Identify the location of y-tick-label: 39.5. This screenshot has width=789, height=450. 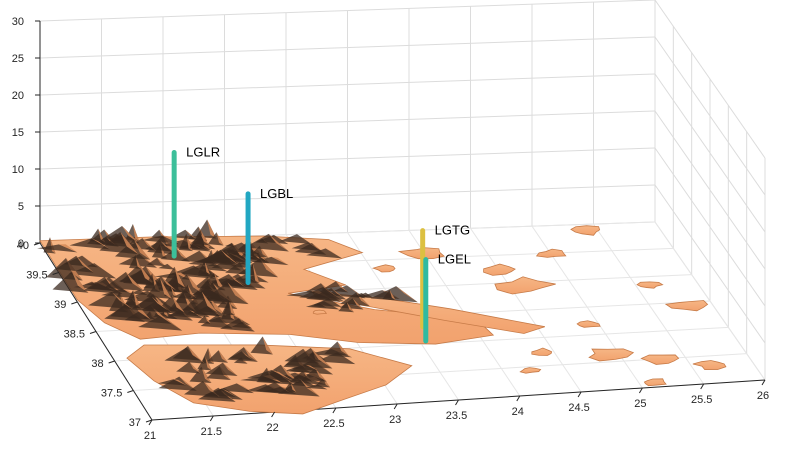
(36, 276).